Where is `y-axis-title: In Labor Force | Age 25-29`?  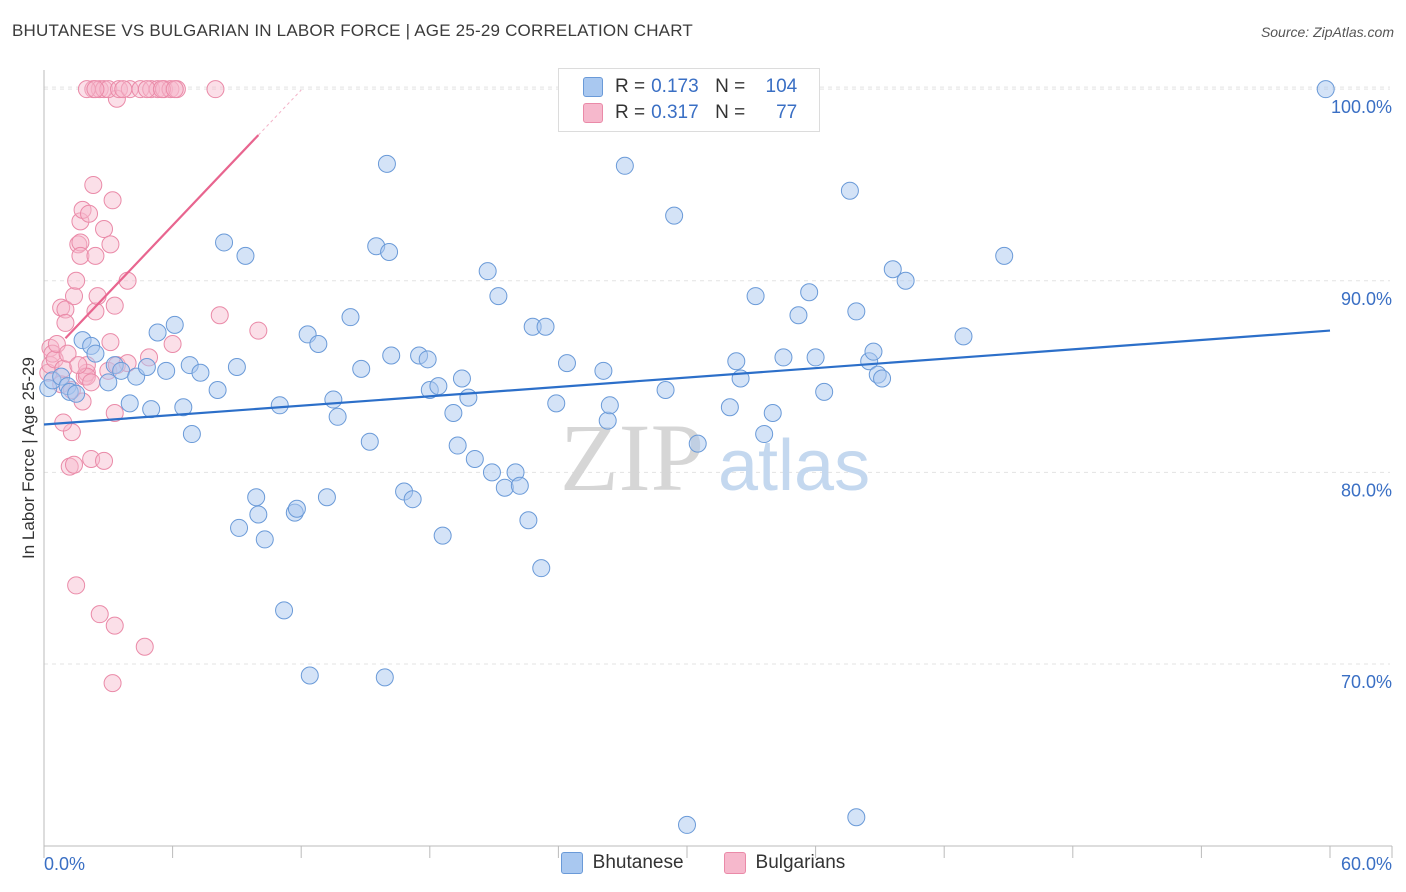
y-axis-title: In Labor Force | Age 25-29 is located at coordinates (28, 458).